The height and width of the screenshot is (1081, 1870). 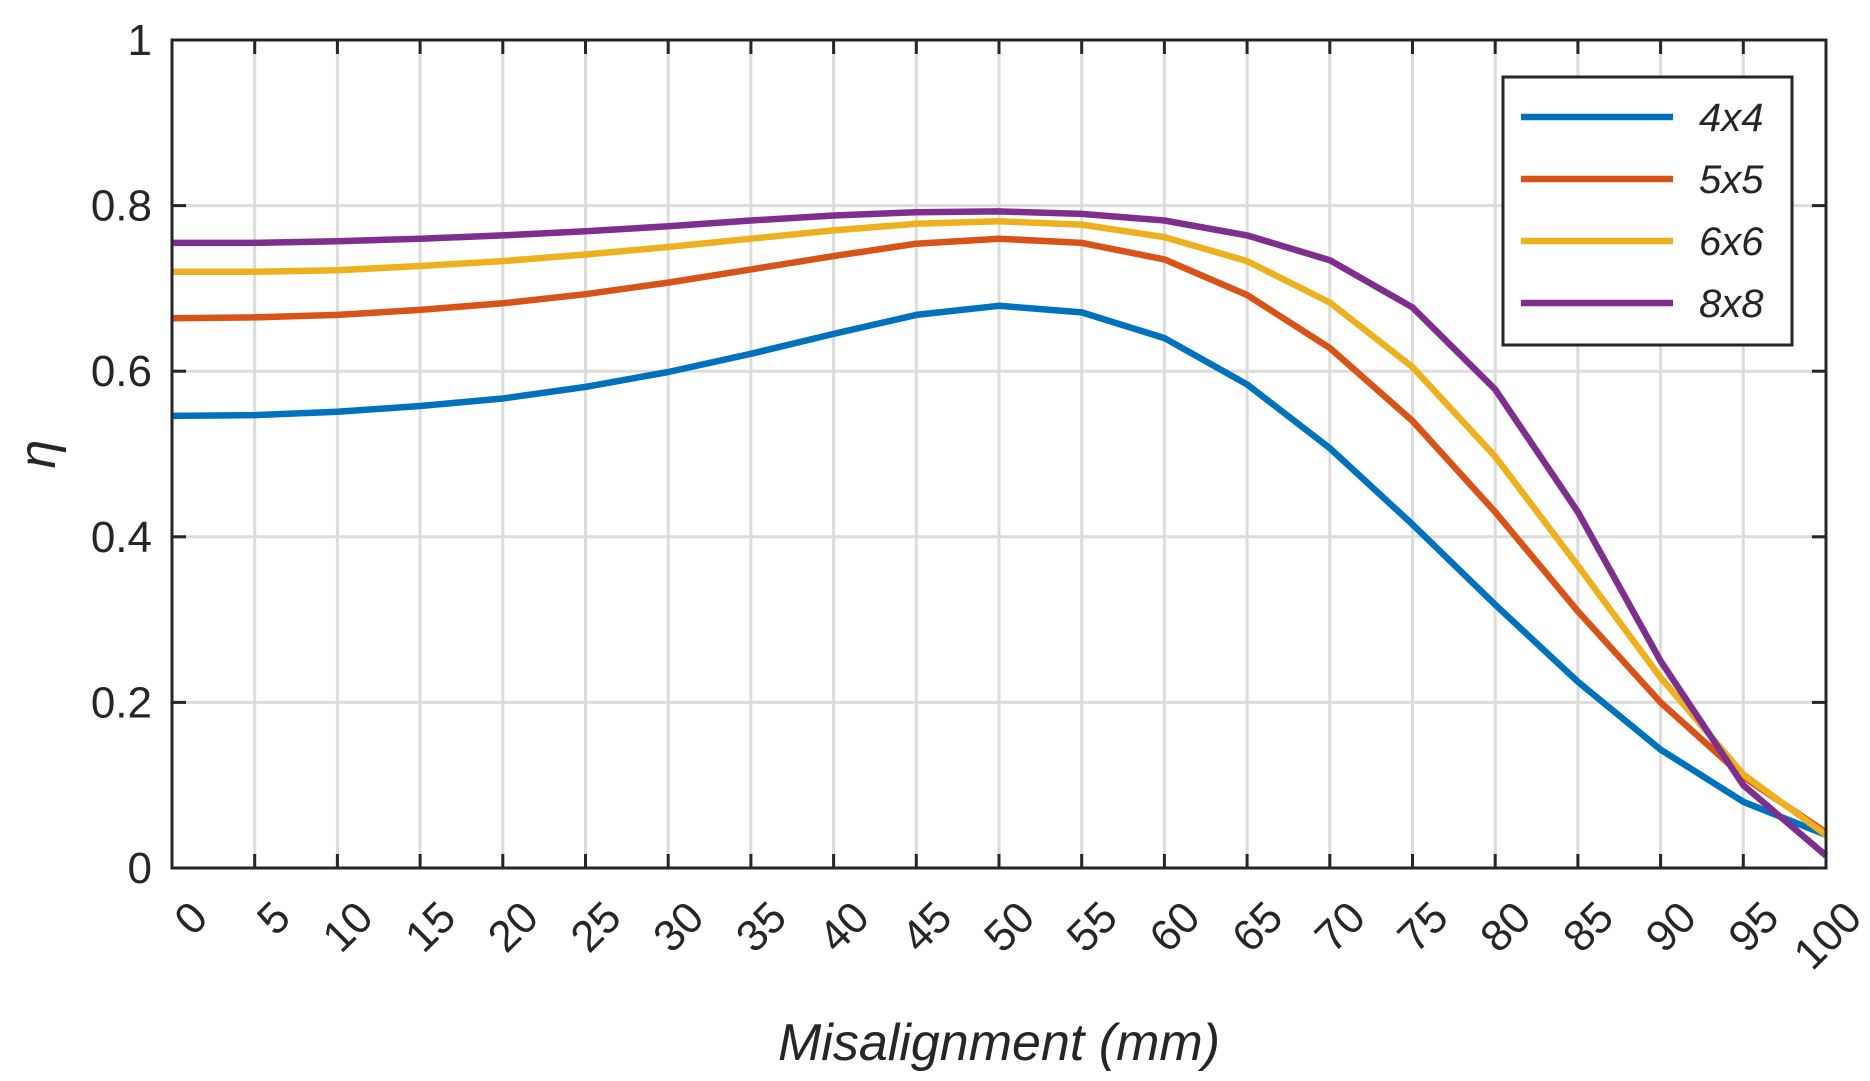 What do you see at coordinates (1422, 926) in the screenshot?
I see `x-tick-label: 75` at bounding box center [1422, 926].